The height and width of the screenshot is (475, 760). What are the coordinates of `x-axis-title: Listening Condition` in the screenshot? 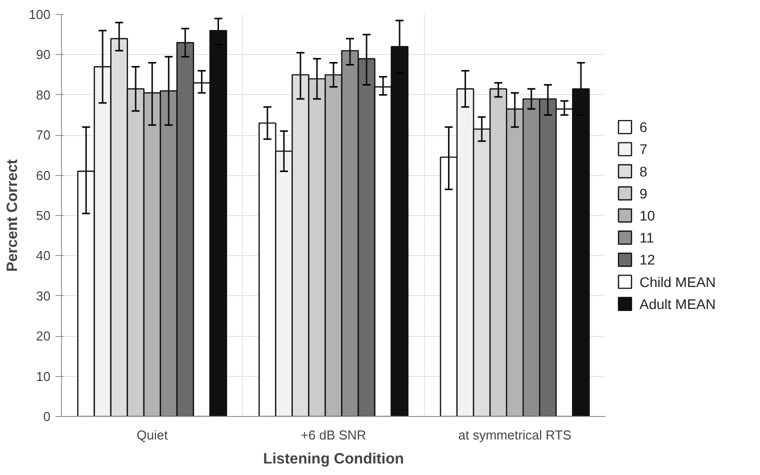 It's located at (333, 459).